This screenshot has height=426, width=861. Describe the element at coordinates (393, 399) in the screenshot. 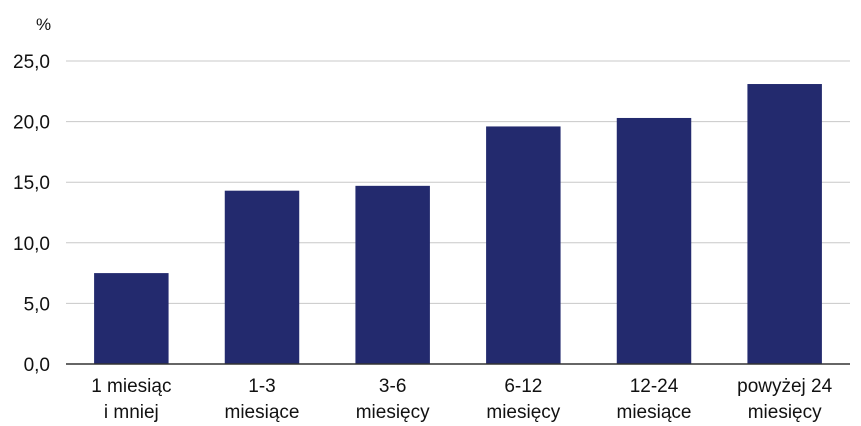

I see `x-category-label: 3-6 miesięcy` at that location.